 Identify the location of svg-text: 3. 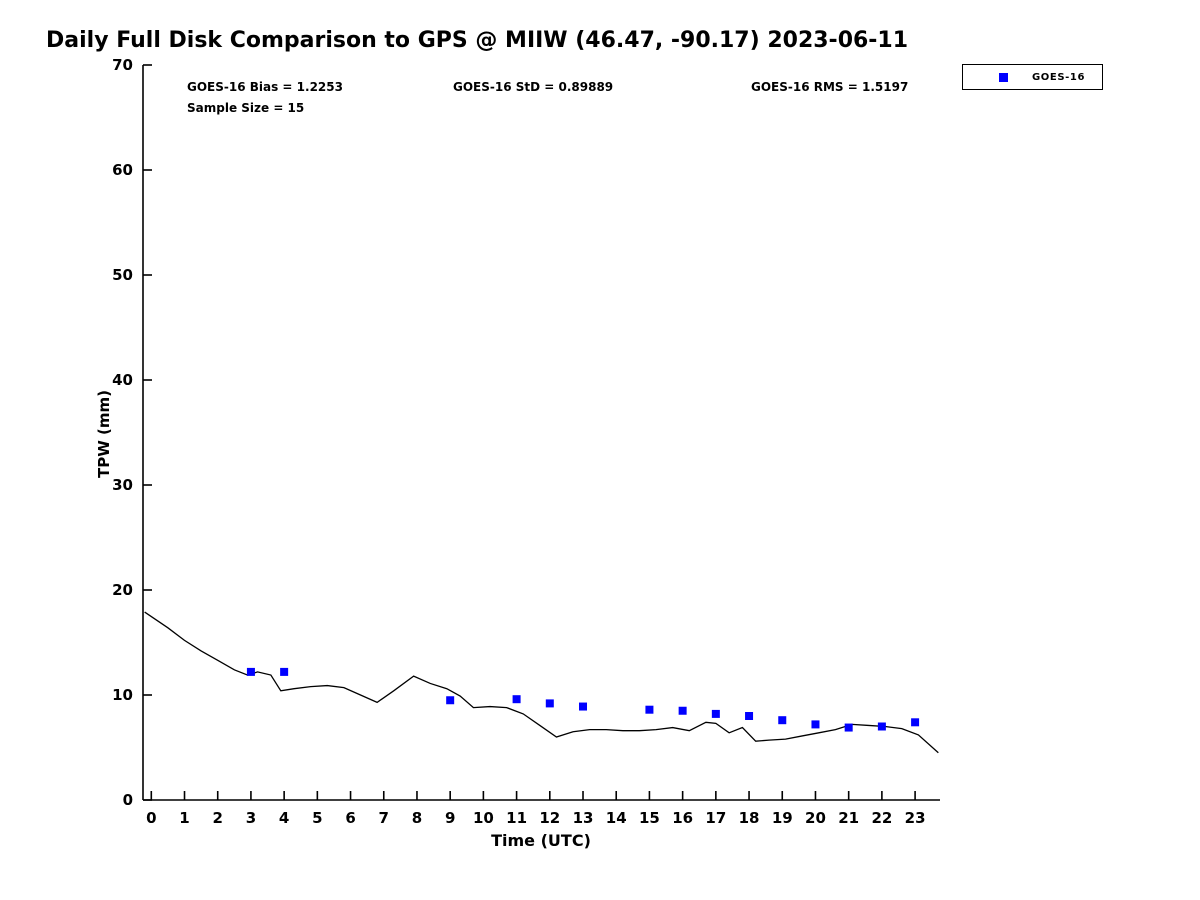
(251, 818).